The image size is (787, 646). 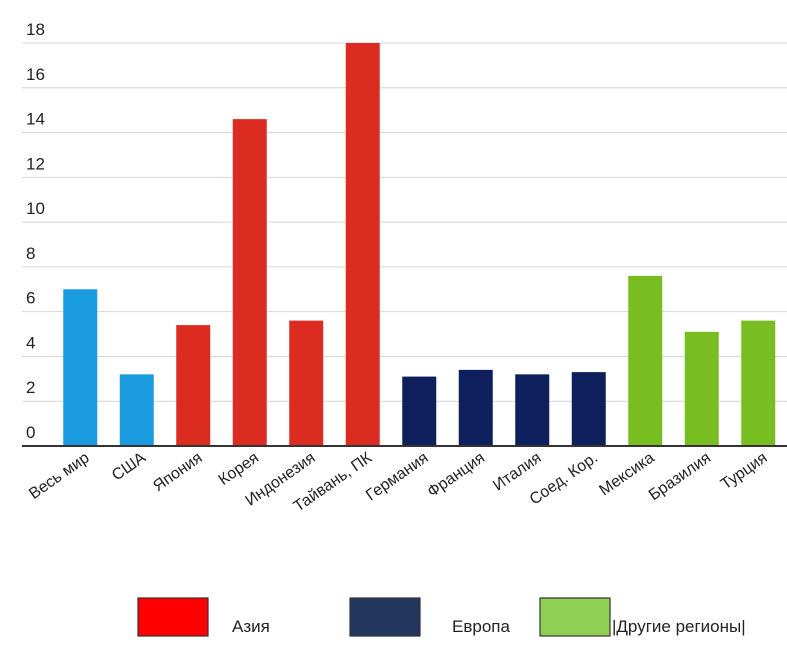 I want to click on x-tick-label: Весь мир, so click(x=59, y=476).